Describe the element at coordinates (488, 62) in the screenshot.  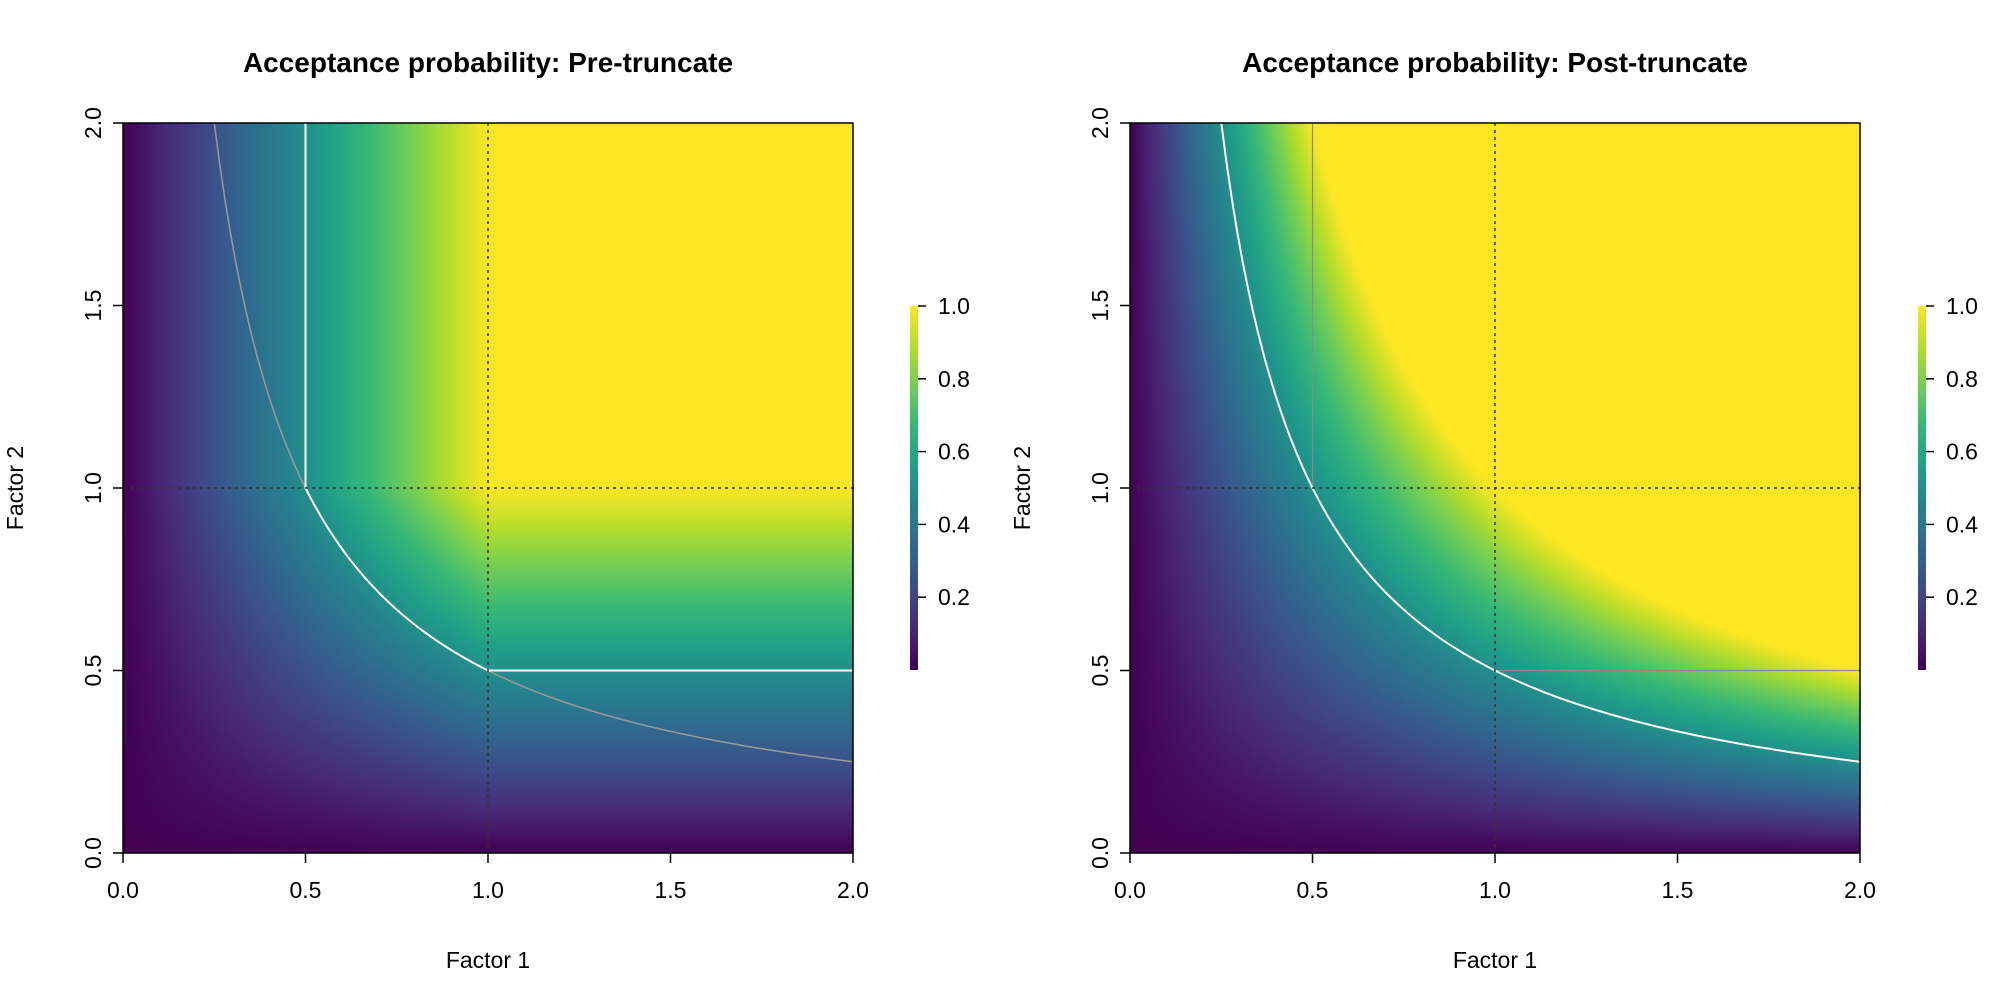
I see `chart-title: Acceptance probability: Pre-truncate` at that location.